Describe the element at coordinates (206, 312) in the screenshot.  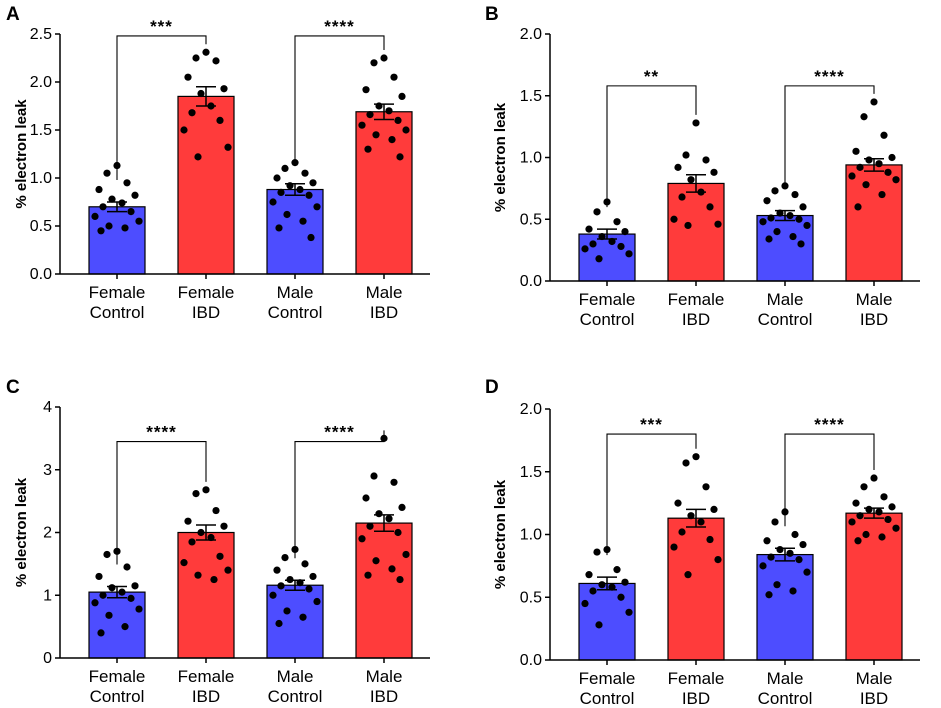
I see `x-tick-label: IBD` at that location.